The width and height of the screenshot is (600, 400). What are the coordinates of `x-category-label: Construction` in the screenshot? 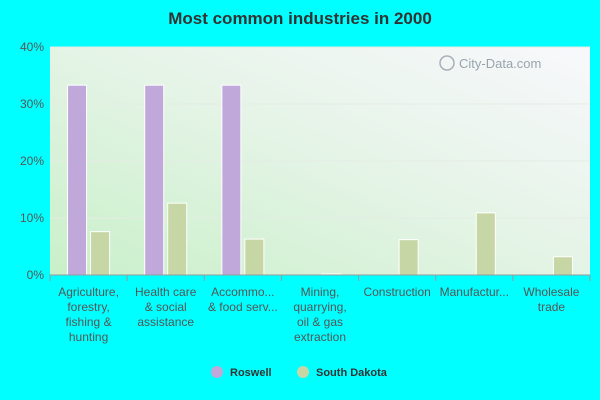 It's located at (396, 292).